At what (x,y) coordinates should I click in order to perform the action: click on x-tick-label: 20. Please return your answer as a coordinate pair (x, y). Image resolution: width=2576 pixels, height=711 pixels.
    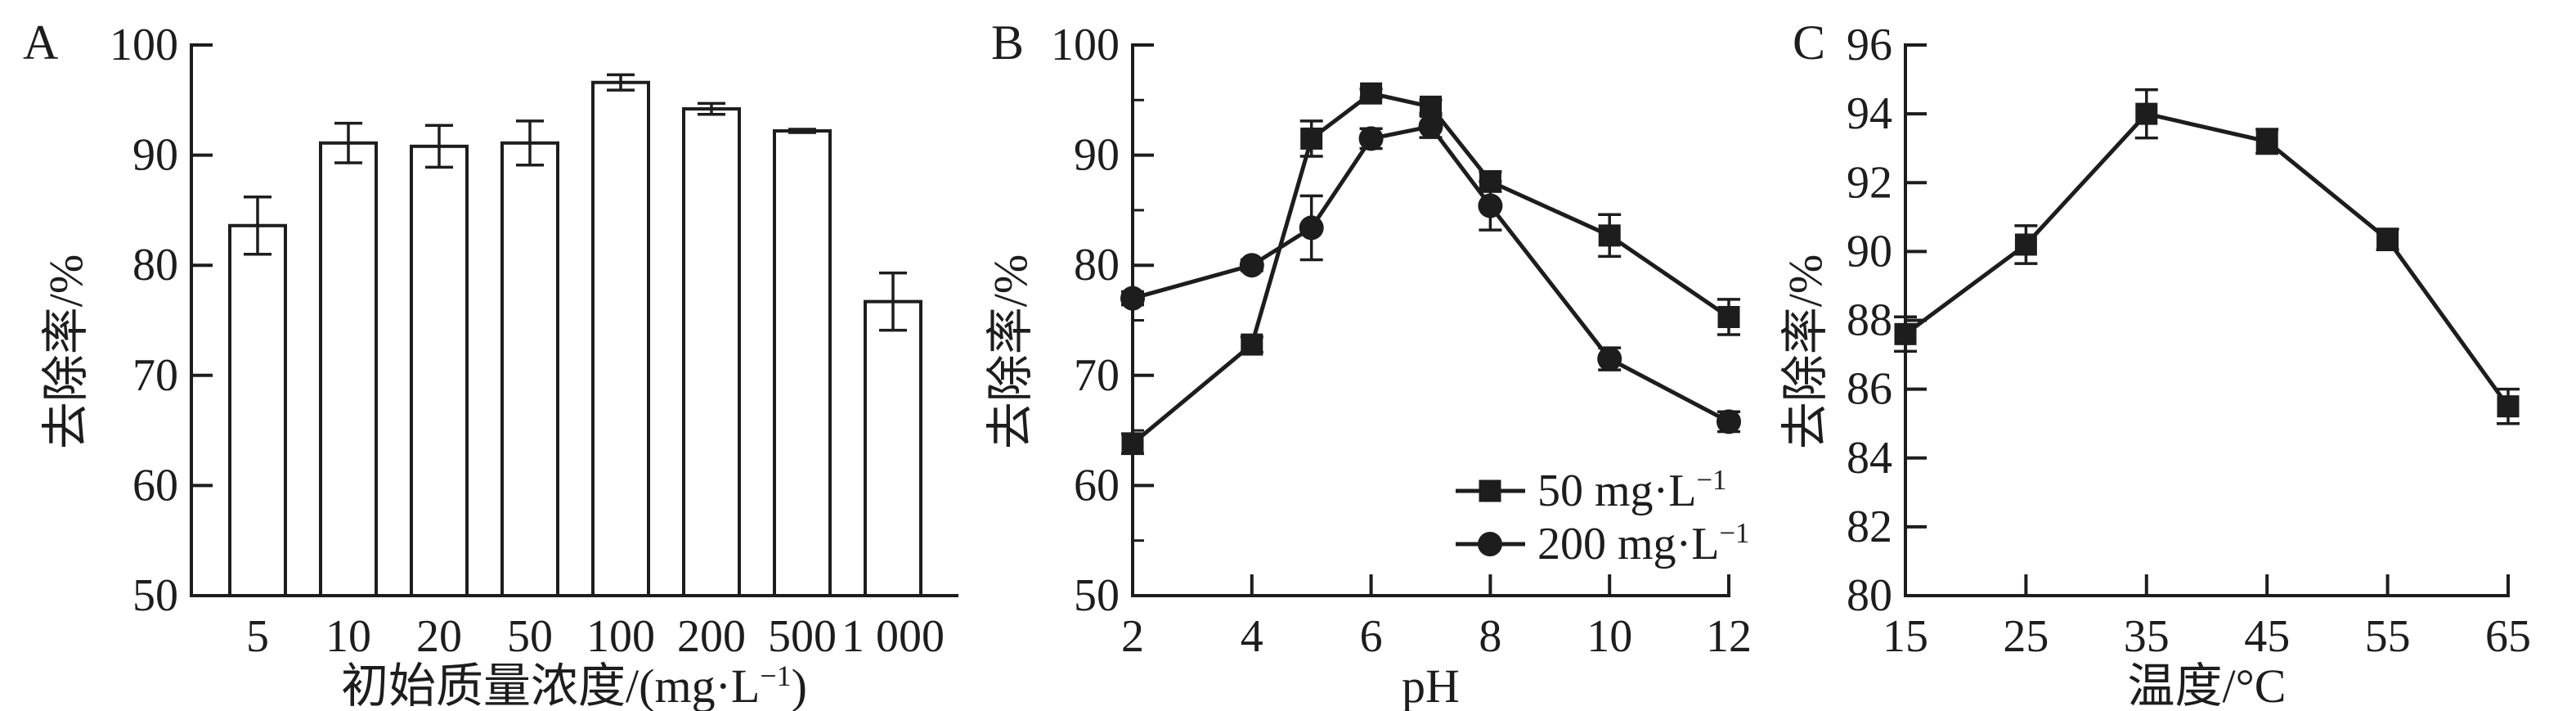
    Looking at the image, I should click on (439, 636).